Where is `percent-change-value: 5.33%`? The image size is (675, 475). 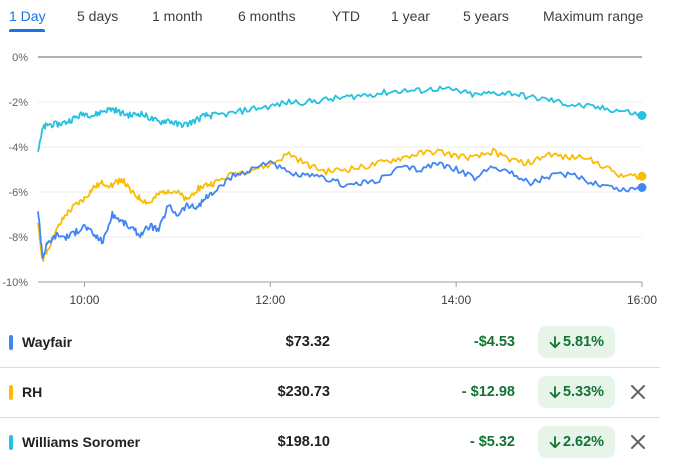 percent-change-value: 5.33% is located at coordinates (583, 392).